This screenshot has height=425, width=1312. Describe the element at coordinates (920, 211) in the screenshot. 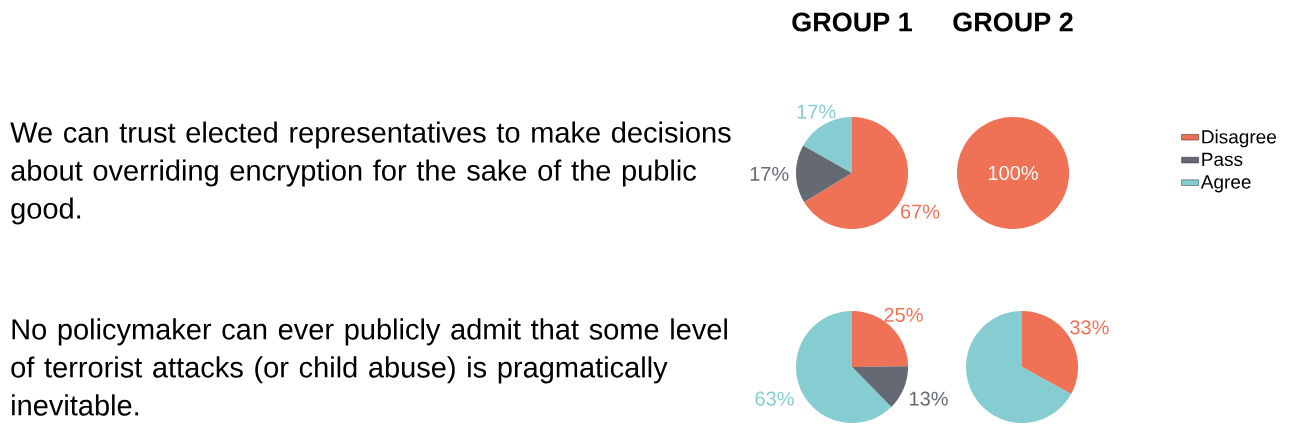

I see `data-label: 67%` at that location.